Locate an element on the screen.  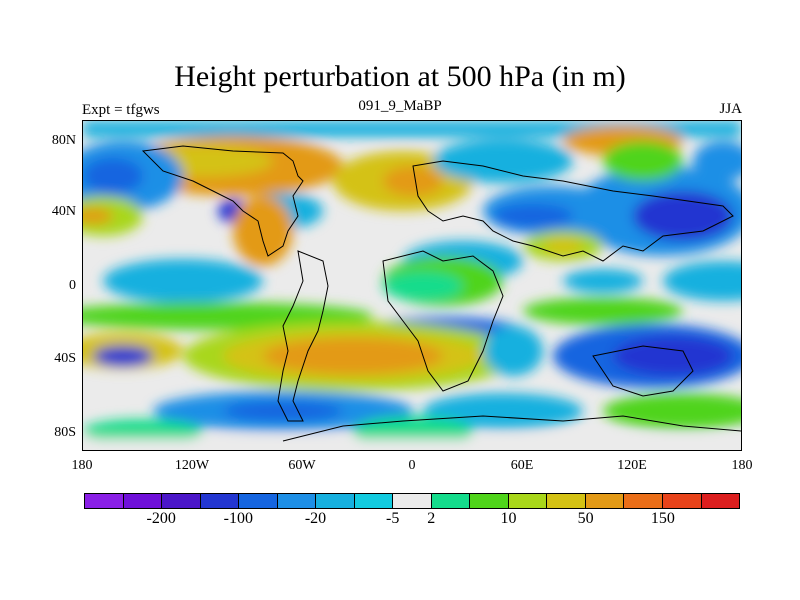
y-tick-label: 80N is located at coordinates (63, 140).